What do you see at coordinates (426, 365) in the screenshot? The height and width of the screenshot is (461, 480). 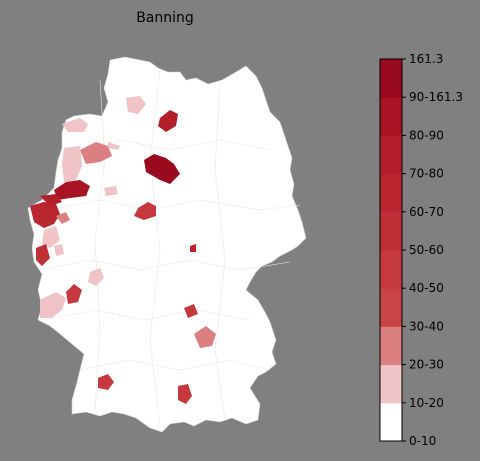 I see `colorbar-tick-label: 20-30` at bounding box center [426, 365].